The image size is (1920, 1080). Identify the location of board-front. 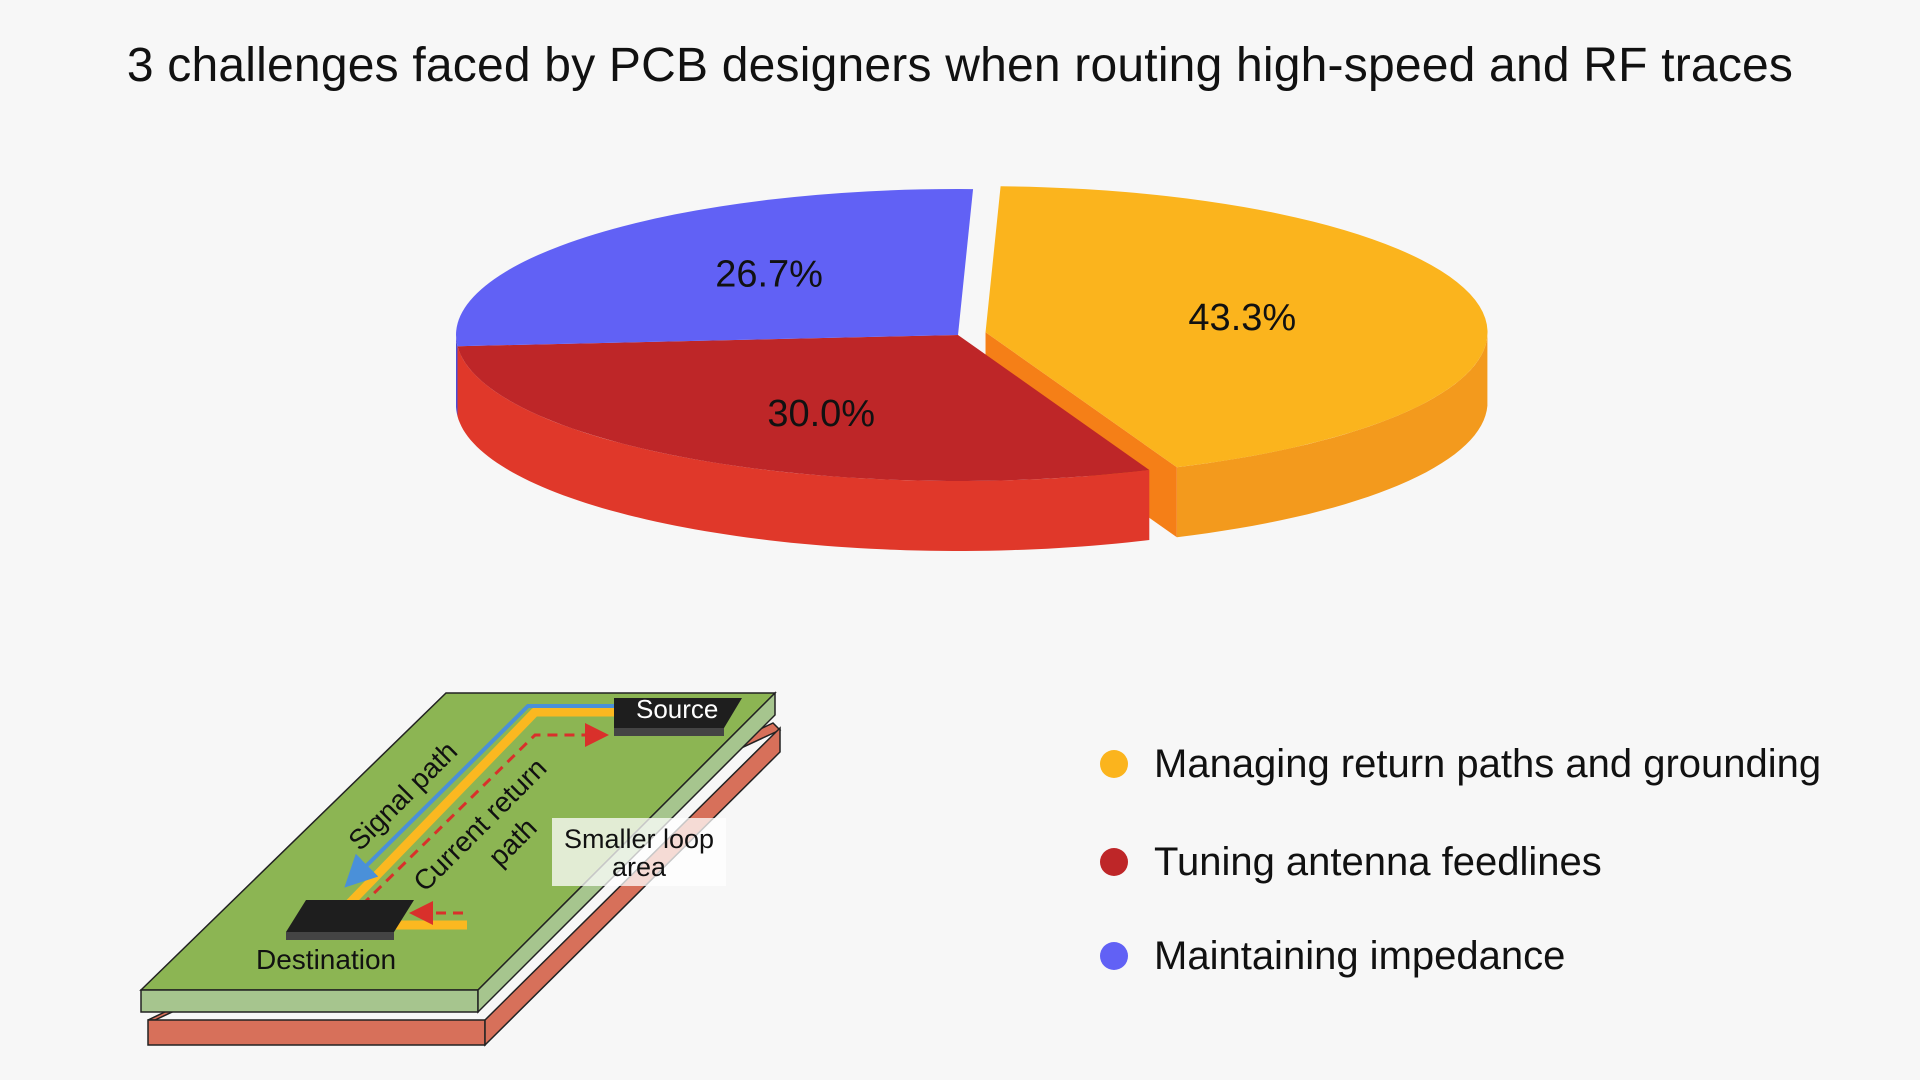
(309, 1001).